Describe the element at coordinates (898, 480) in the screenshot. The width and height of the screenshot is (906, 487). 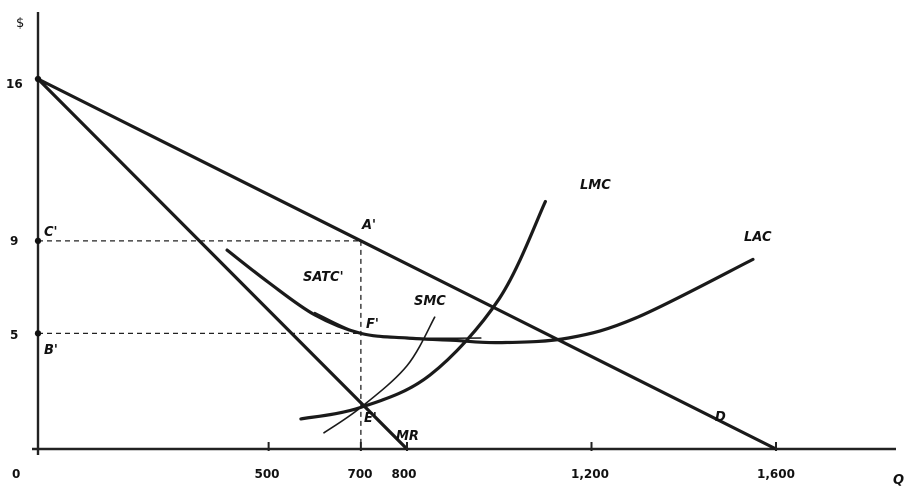
I see `x-axis-label: Q` at that location.